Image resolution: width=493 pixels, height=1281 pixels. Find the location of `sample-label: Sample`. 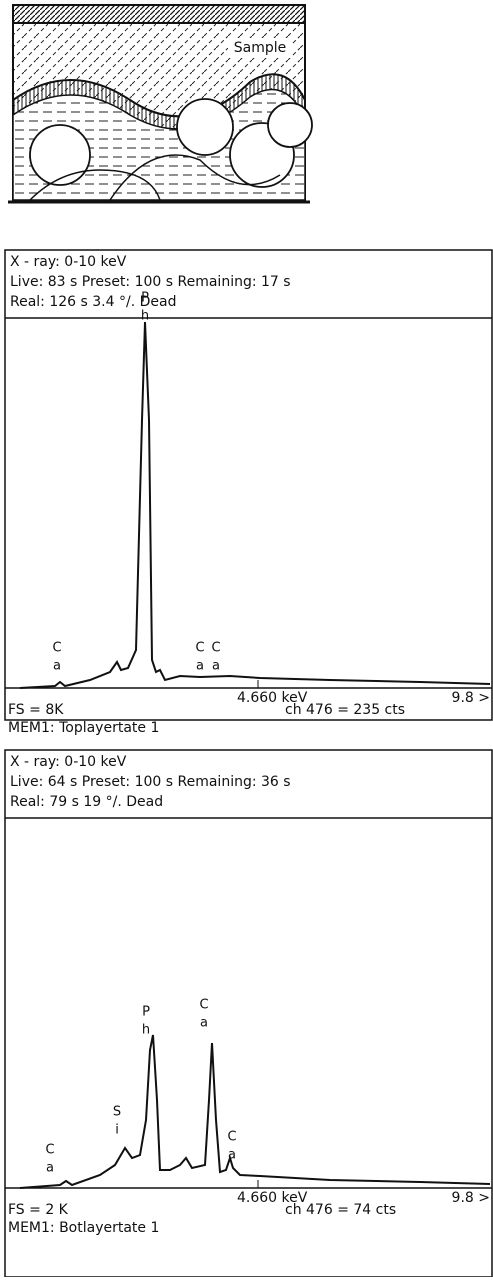

sample-label: Sample is located at coordinates (260, 48).